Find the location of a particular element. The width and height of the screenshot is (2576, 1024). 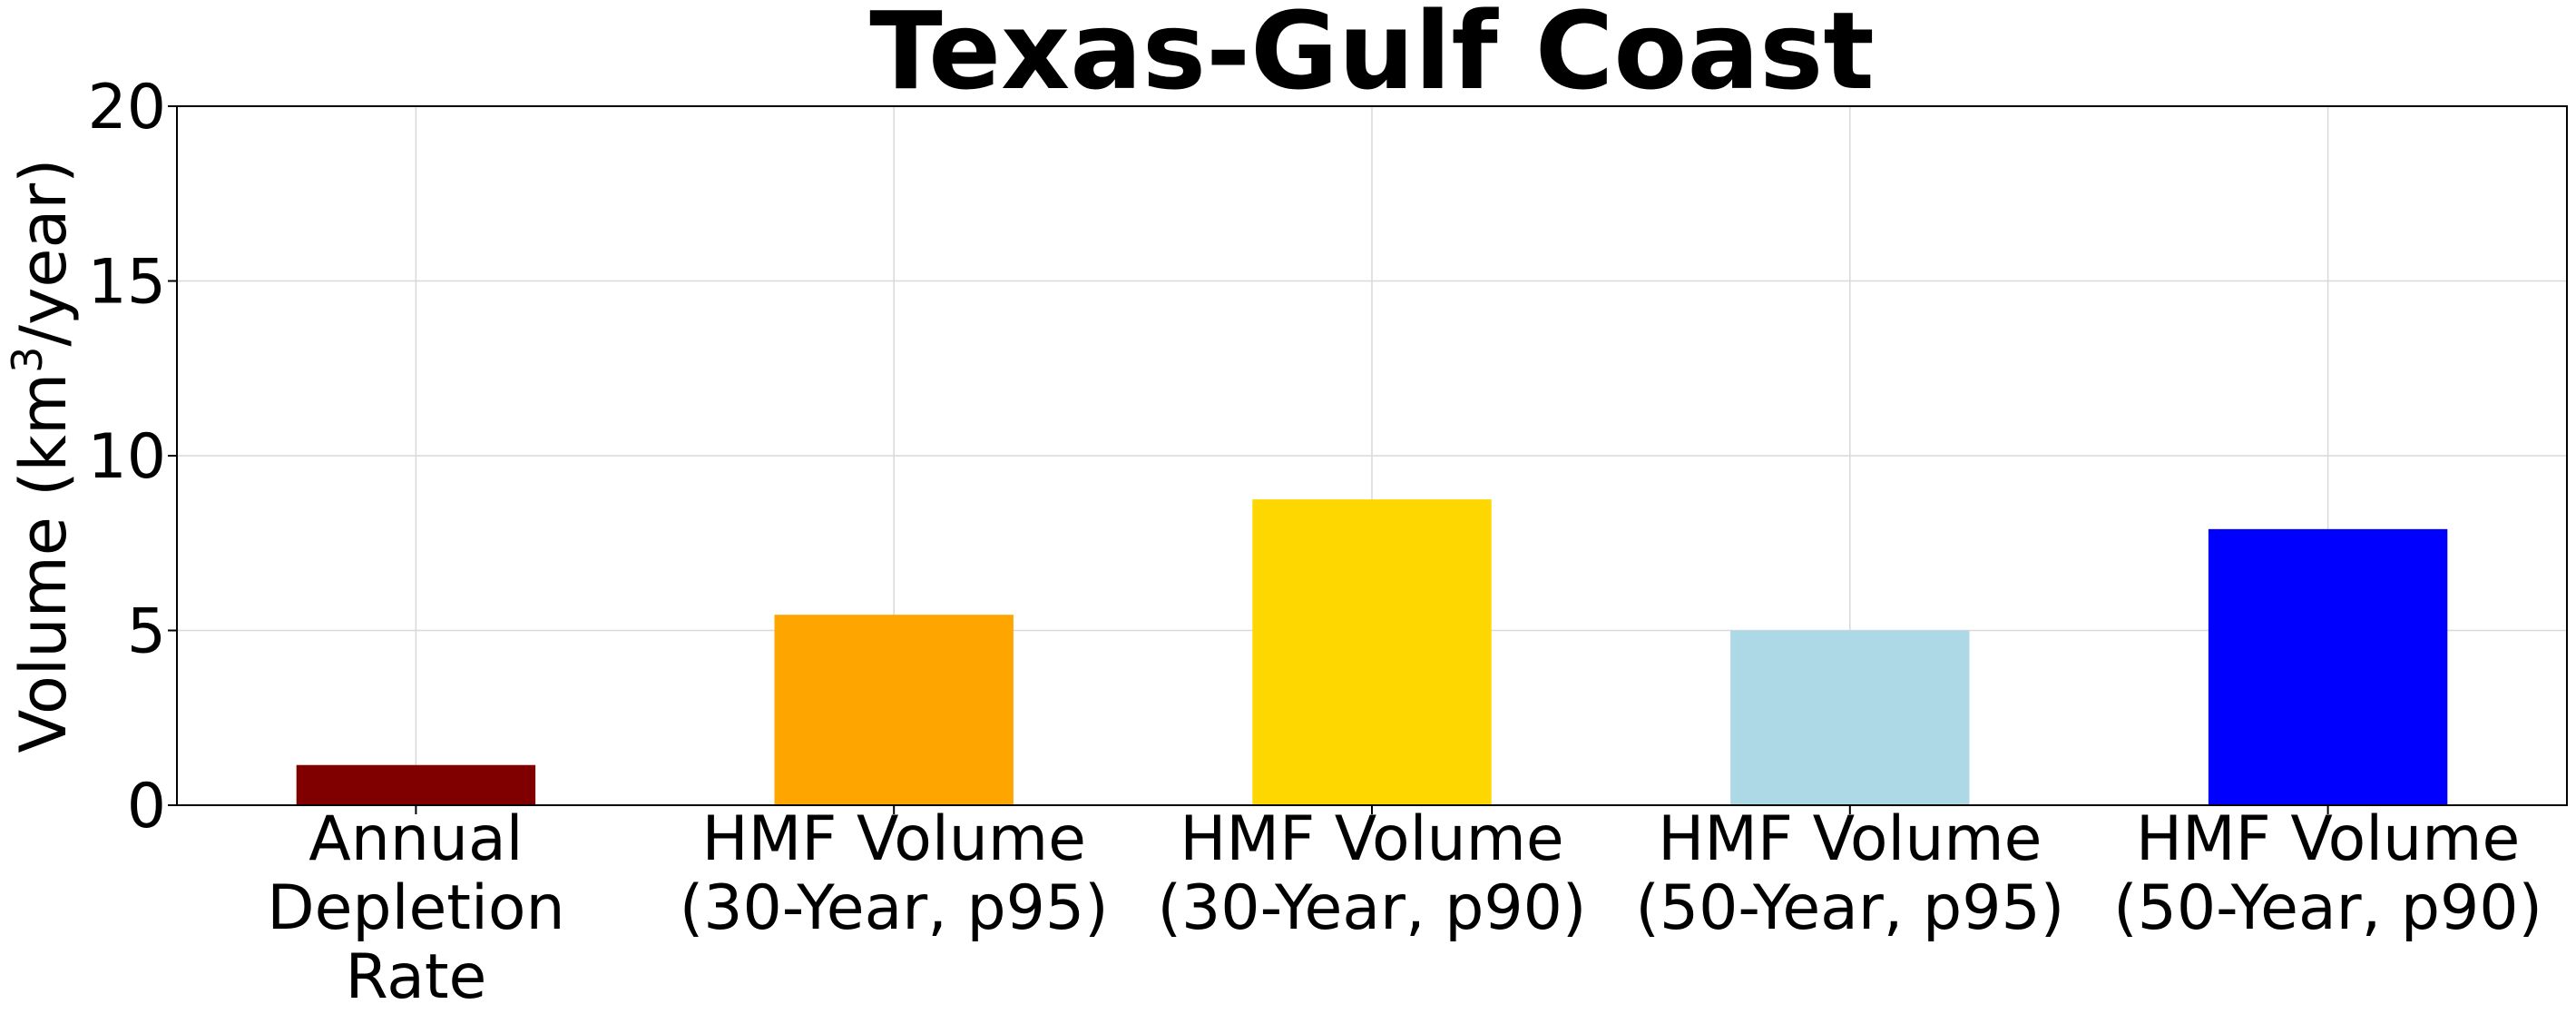

x-tick-label-line: (30-Year, p90) is located at coordinates (1372, 908).